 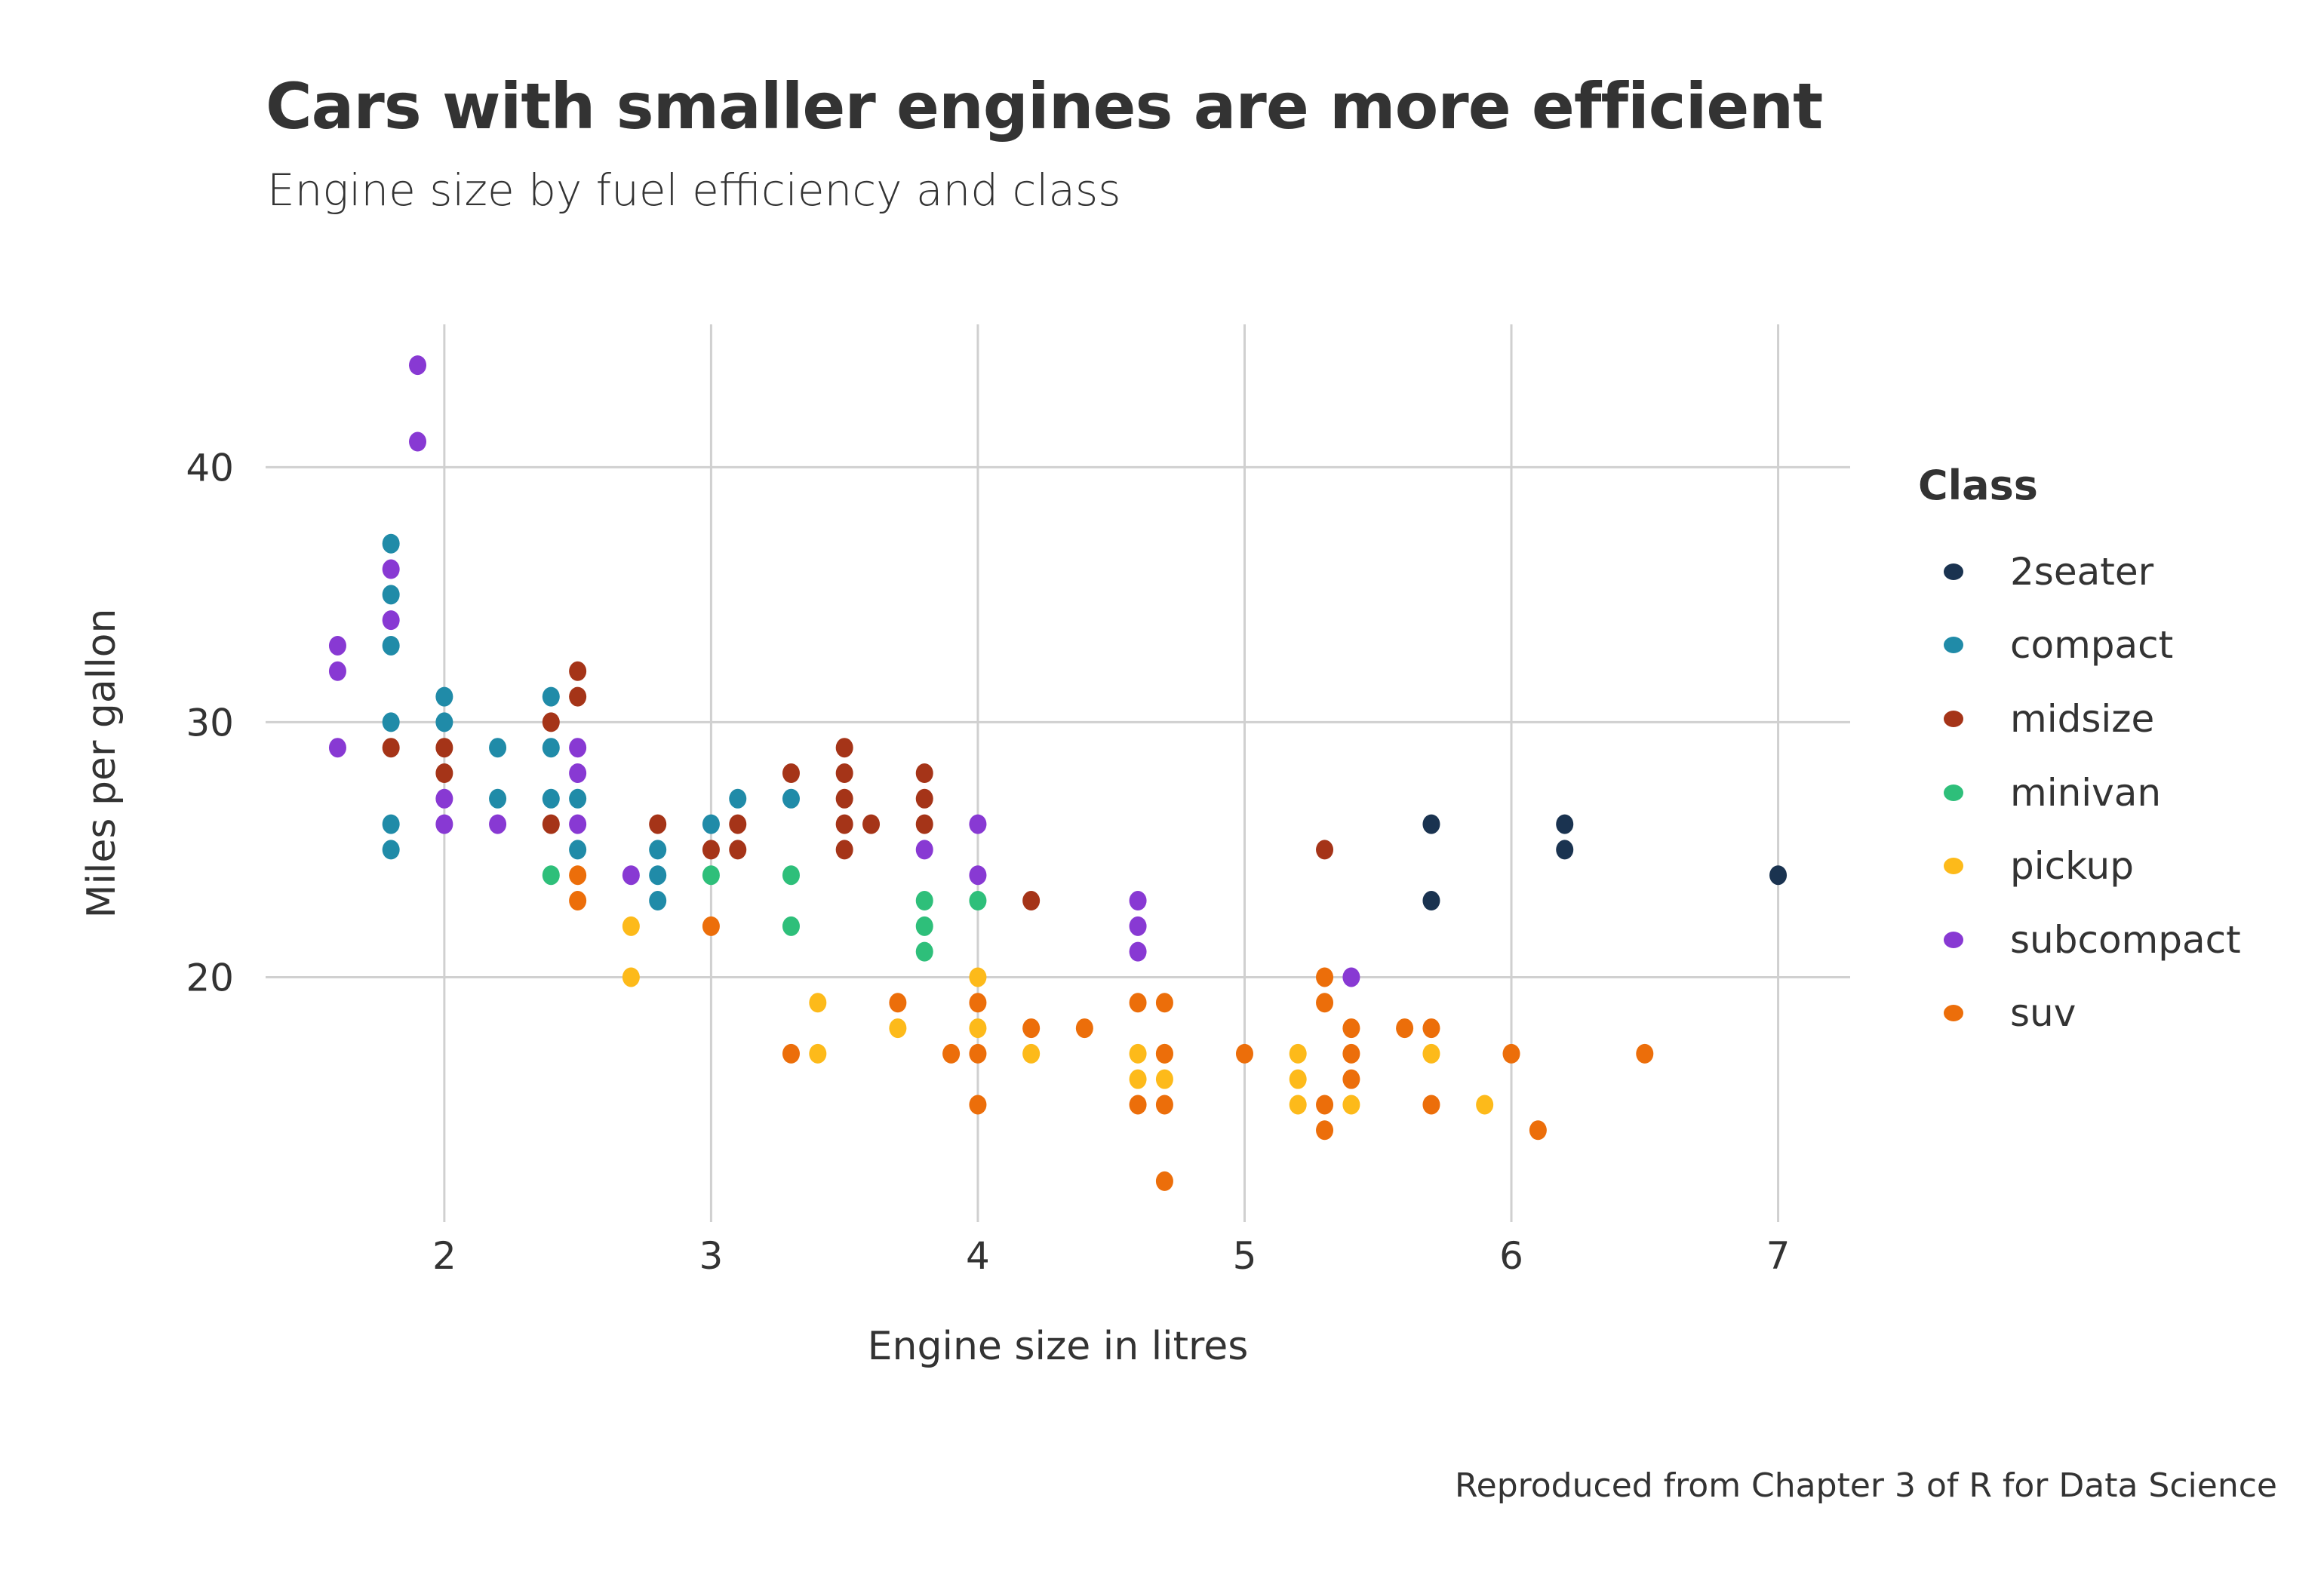 I want to click on series-suv, so click(x=1111, y=1028).